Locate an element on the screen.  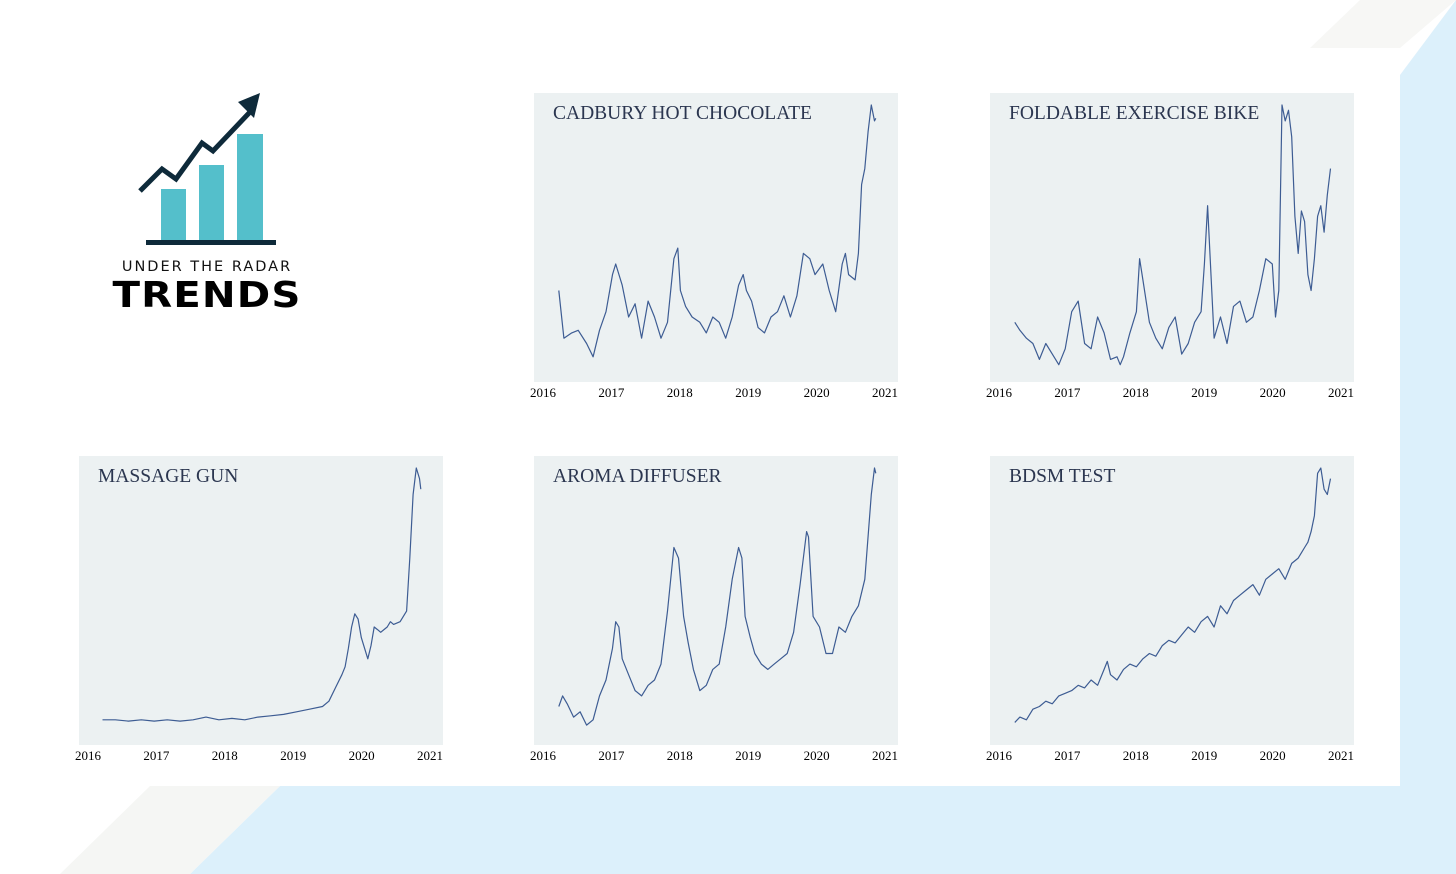
chart-title: MASSAGE GUN is located at coordinates (168, 476).